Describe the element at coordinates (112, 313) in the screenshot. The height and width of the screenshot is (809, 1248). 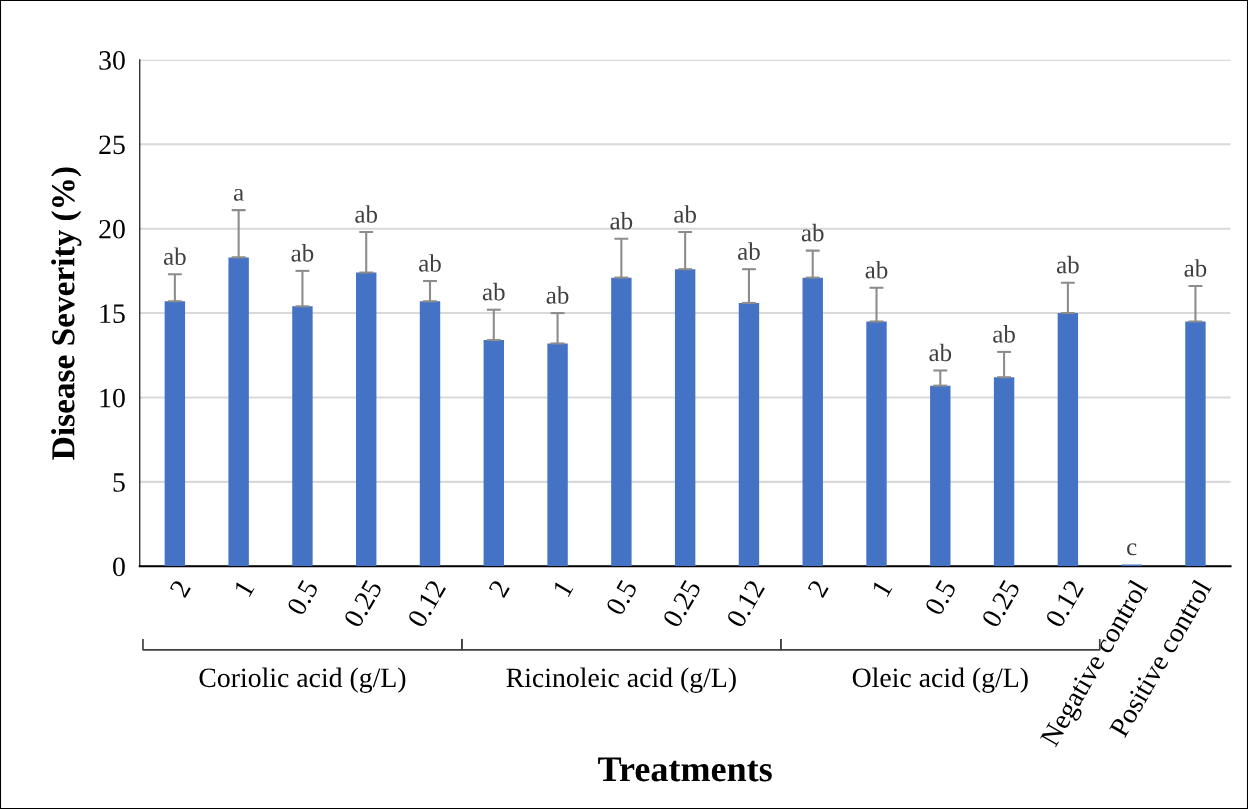
I see `y-tick-label: 15` at that location.